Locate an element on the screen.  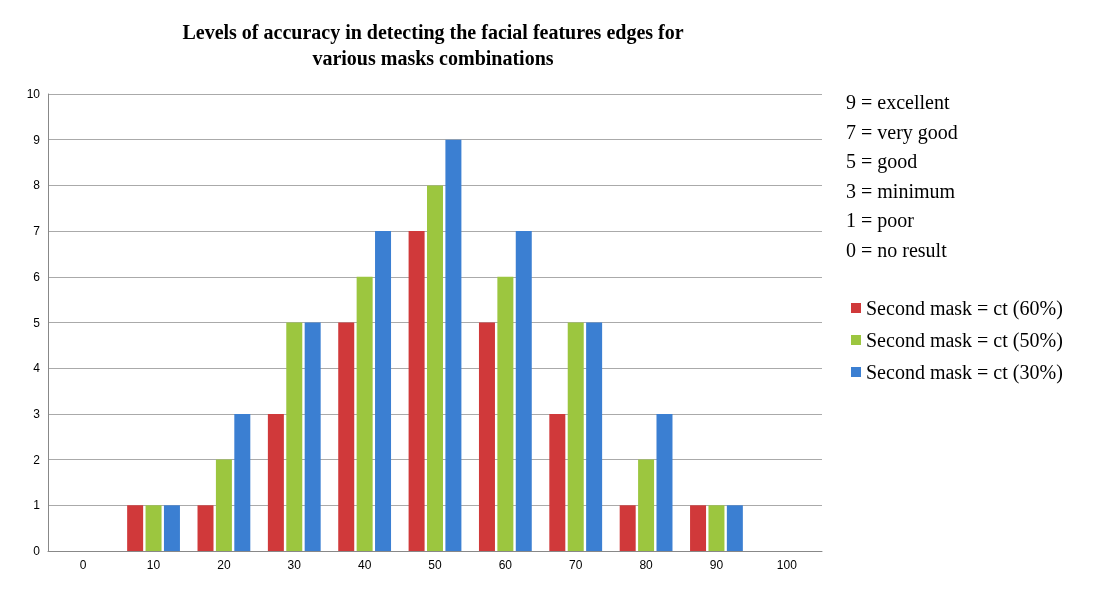
x-tick-label: 80 is located at coordinates (646, 565).